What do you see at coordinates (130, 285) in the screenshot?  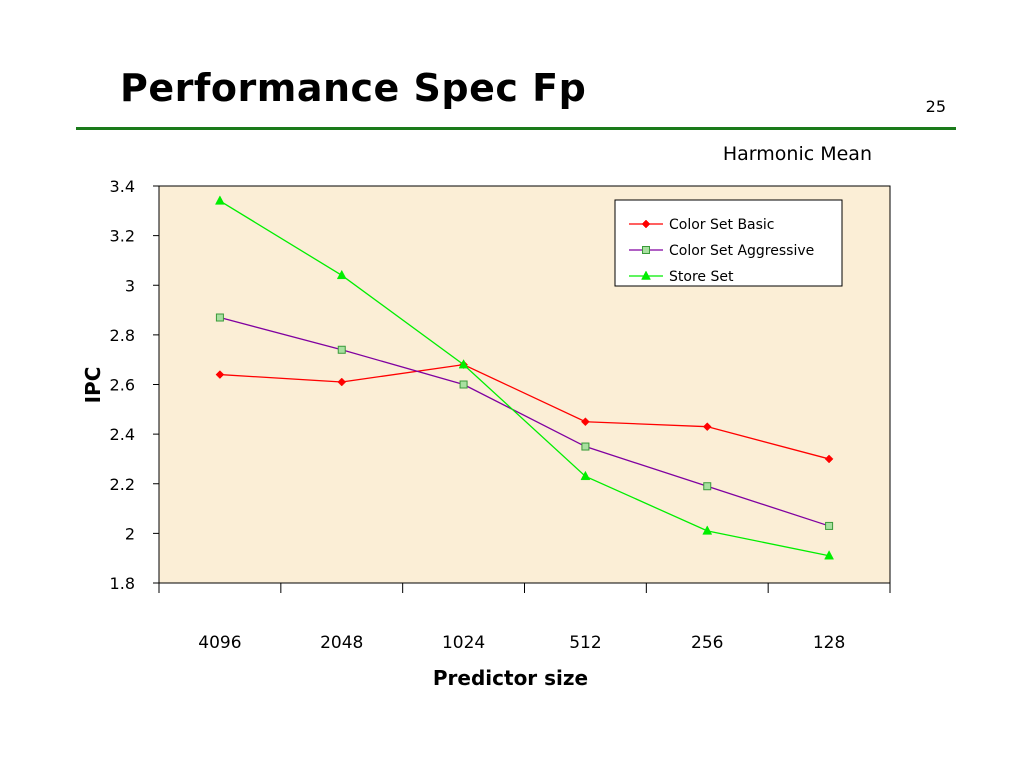 I see `y-tick-label: 3` at bounding box center [130, 285].